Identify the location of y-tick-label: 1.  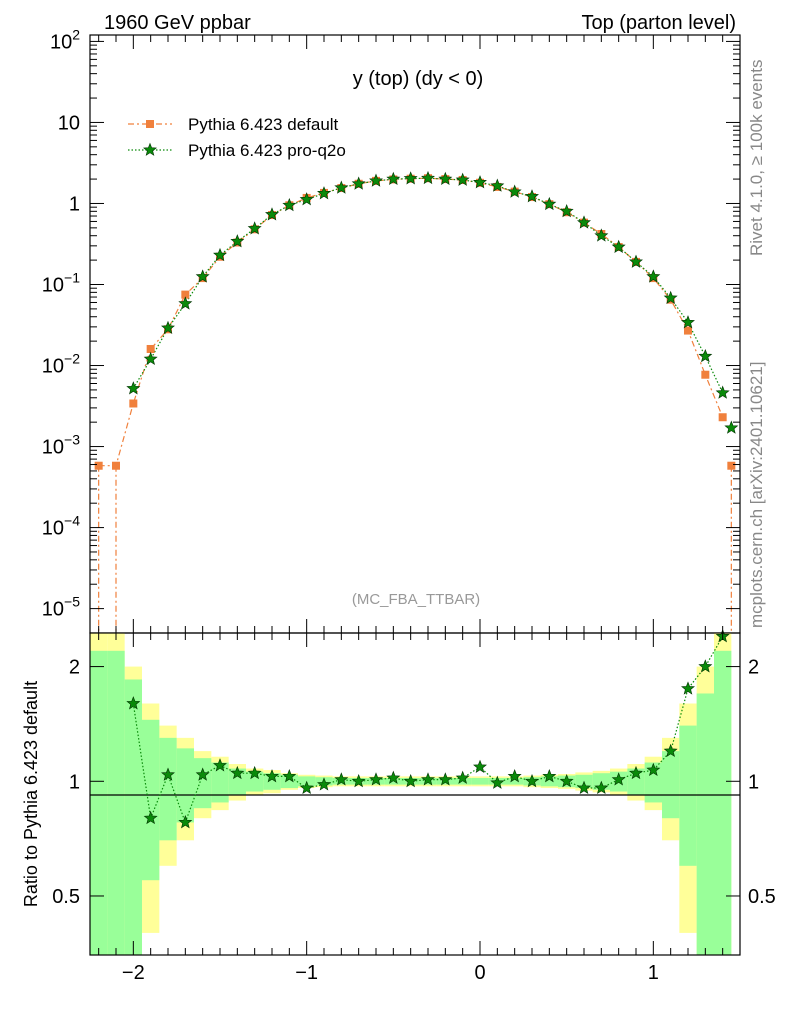
(74, 204).